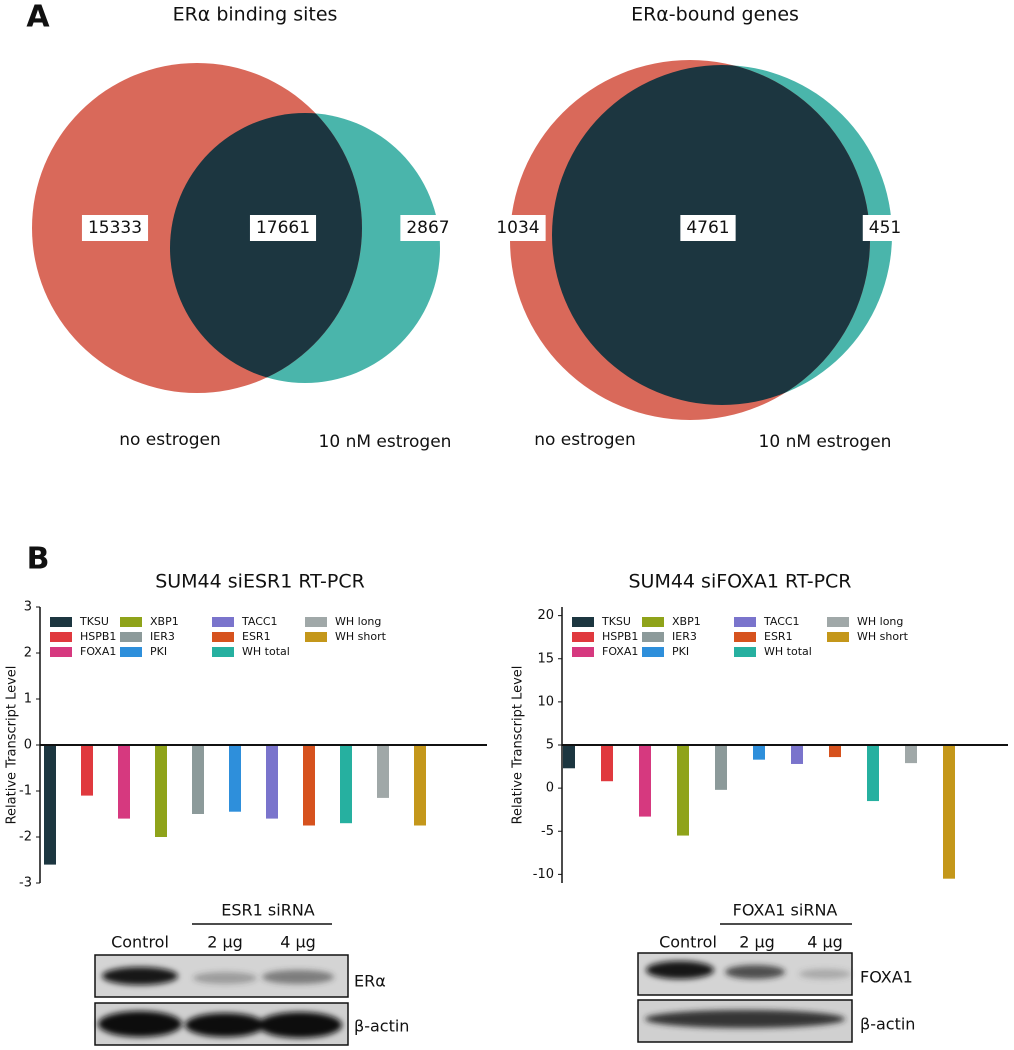 This screenshot has height=1050, width=1014. Describe the element at coordinates (785, 910) in the screenshot. I see `blot-treatment: FOXA1 siRNA` at that location.